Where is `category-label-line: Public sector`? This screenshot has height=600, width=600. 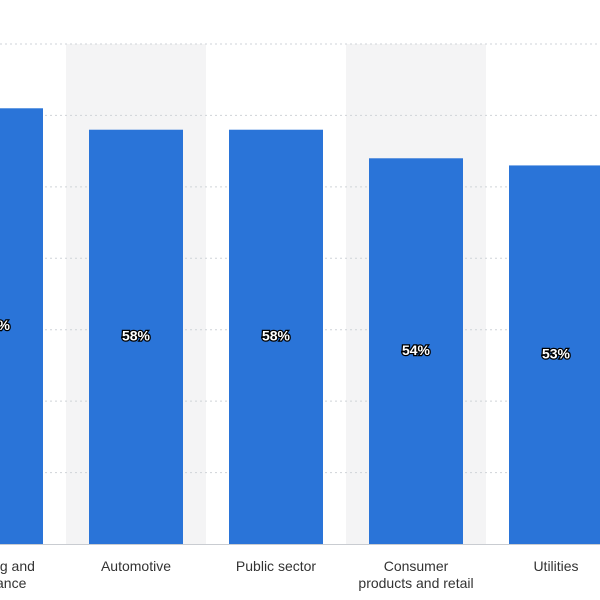
category-label-line: Public sector is located at coordinates (276, 566).